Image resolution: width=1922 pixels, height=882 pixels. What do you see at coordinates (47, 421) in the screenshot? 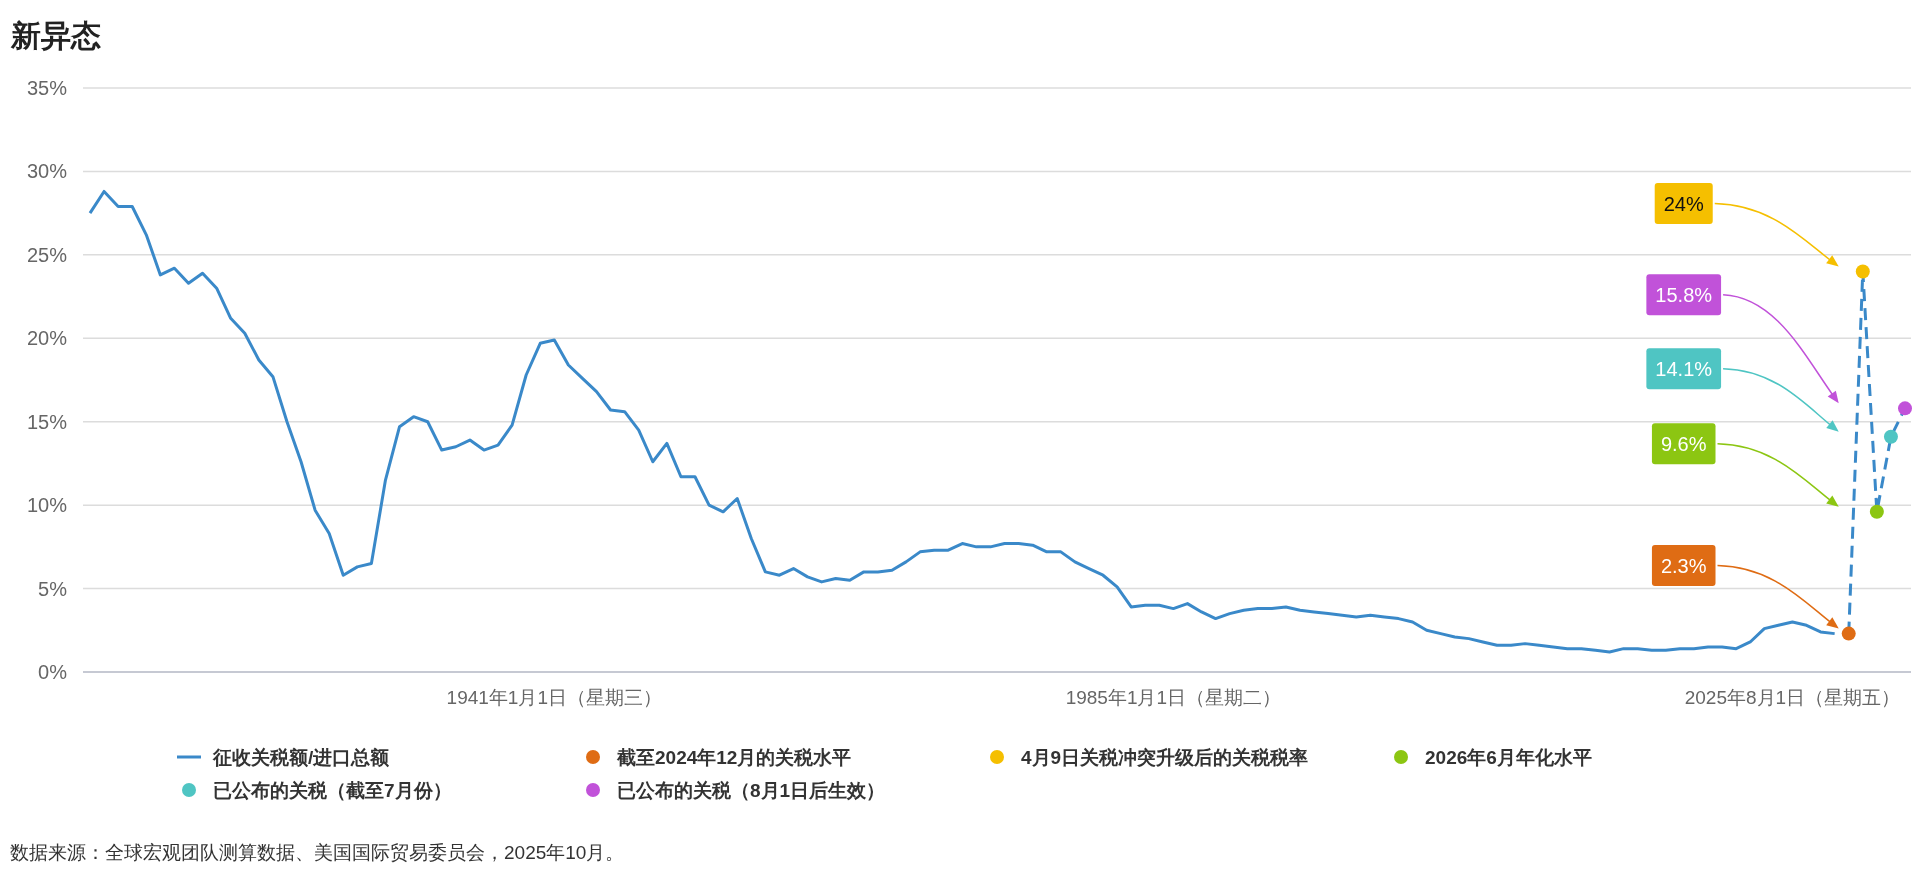
I see `y-tick-label: 15%` at bounding box center [47, 421].